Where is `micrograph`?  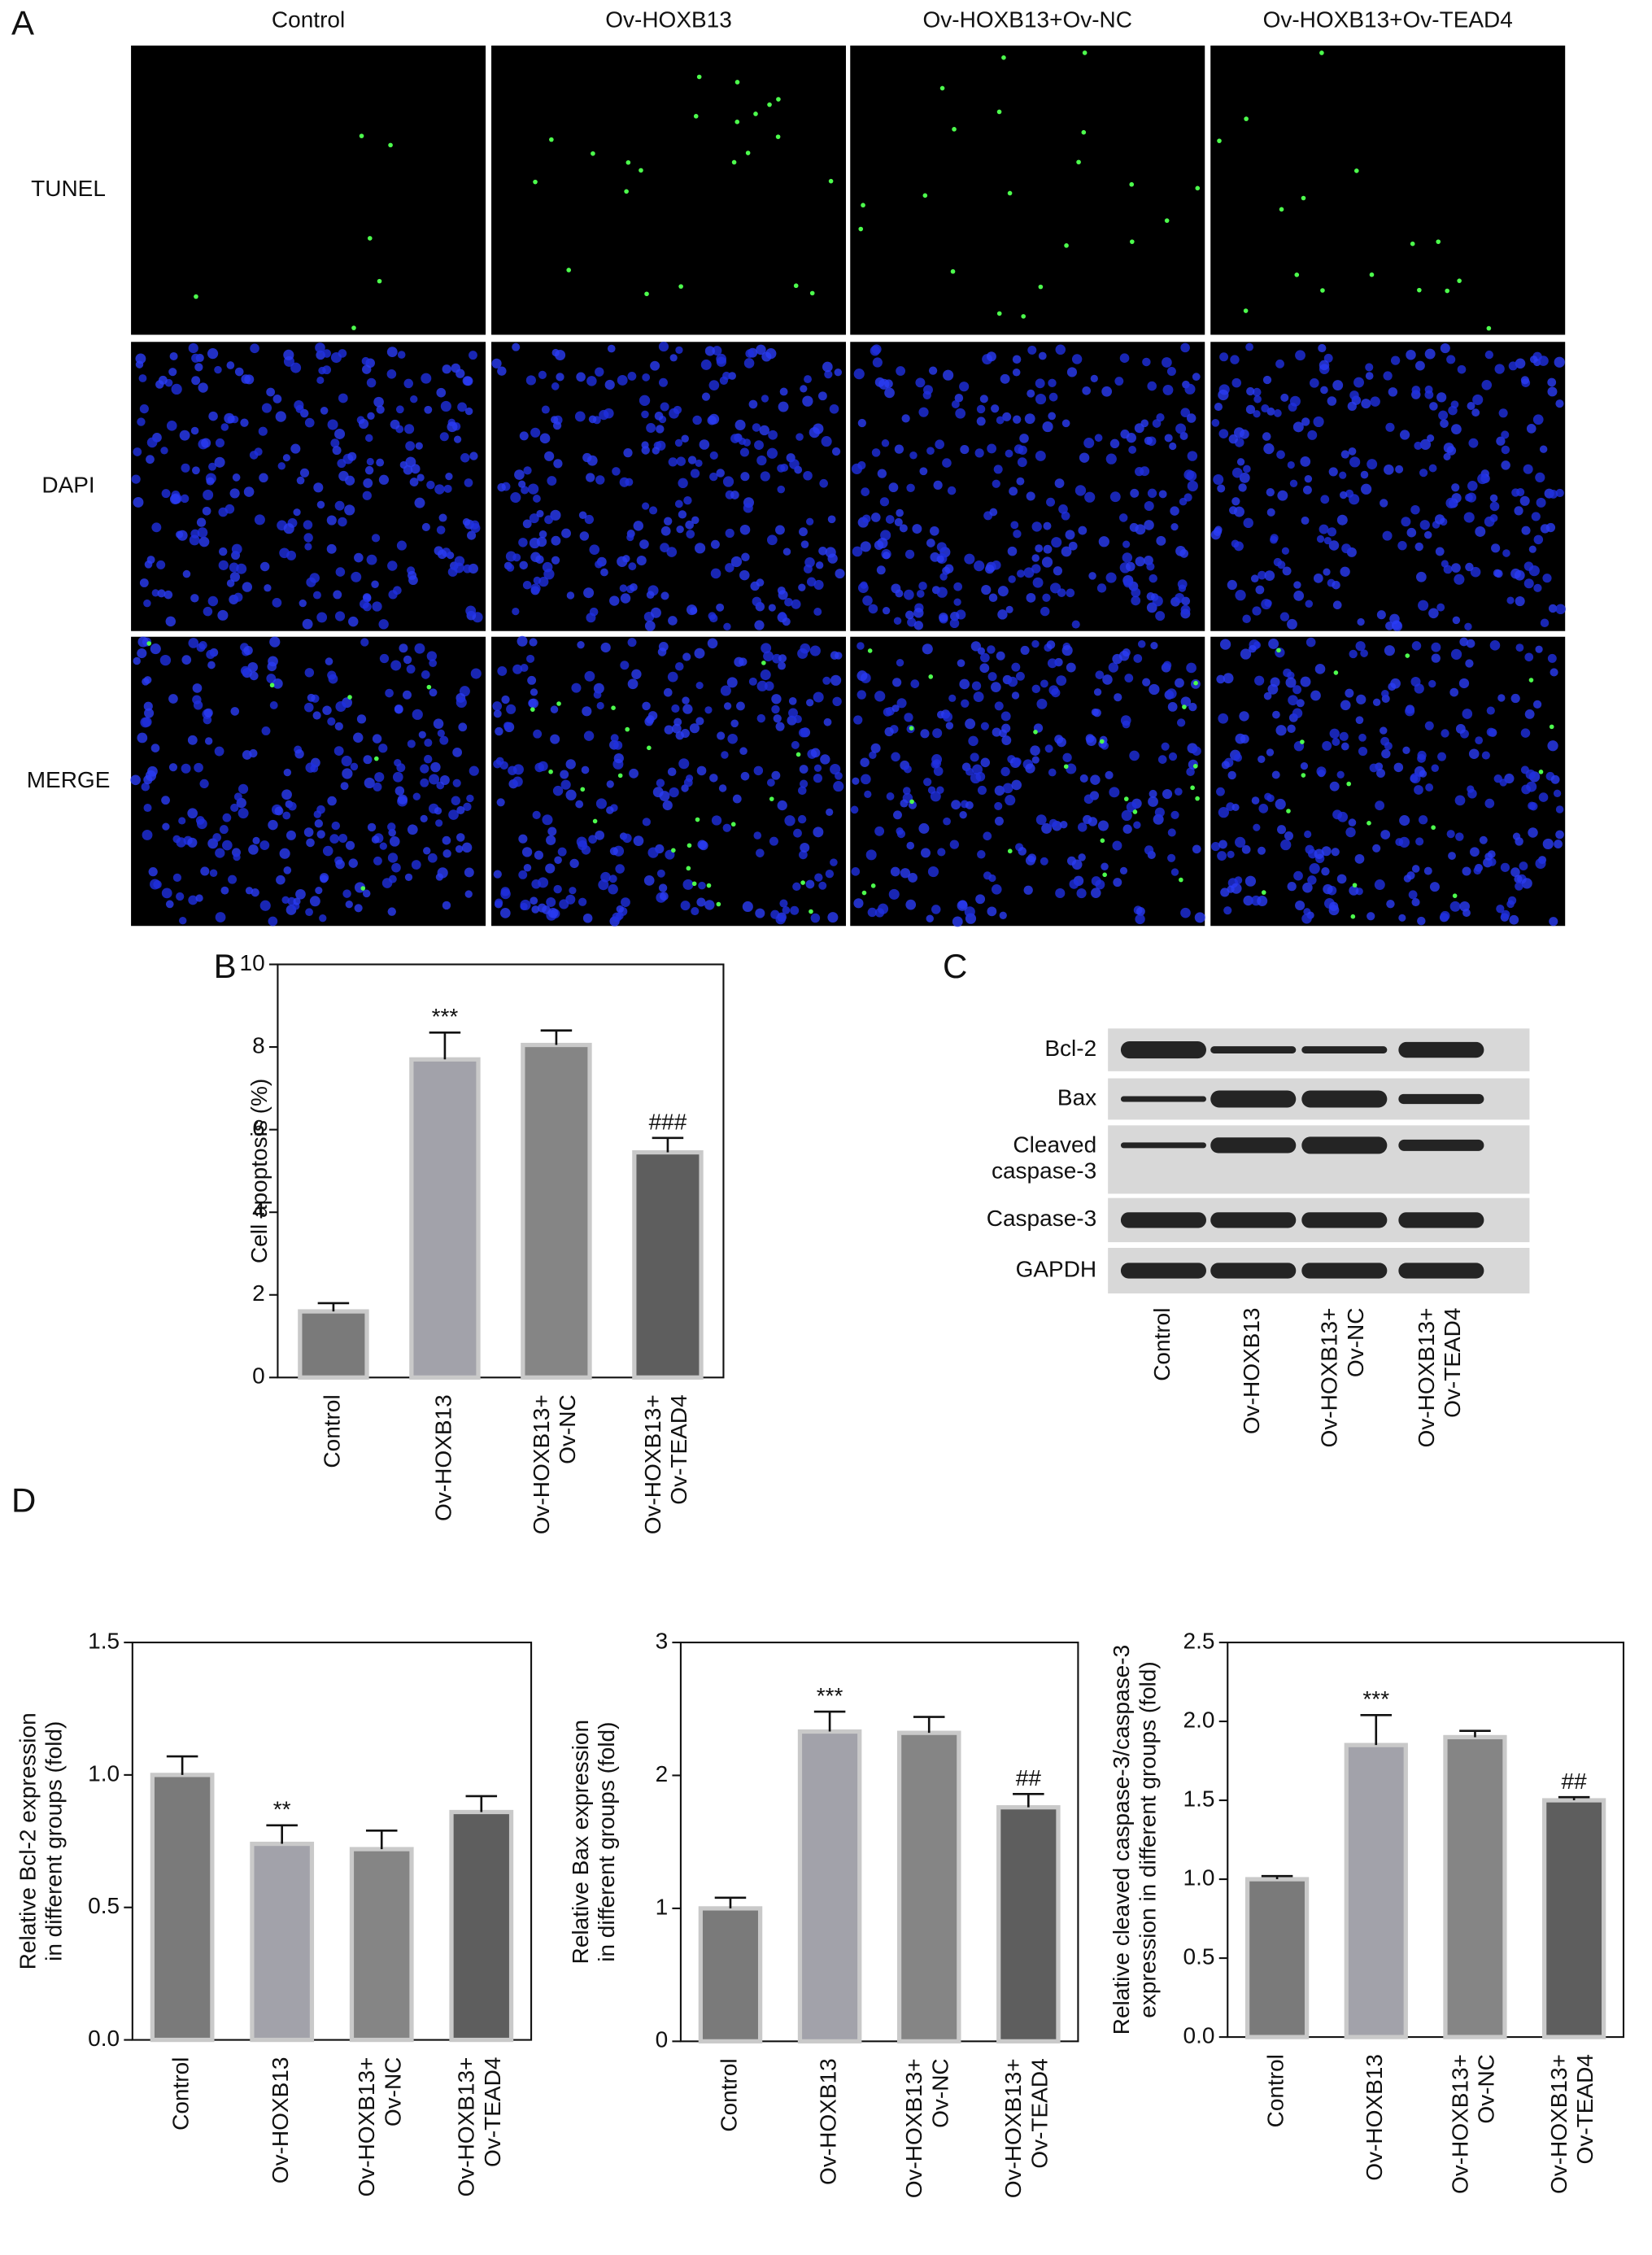 micrograph is located at coordinates (1388, 781).